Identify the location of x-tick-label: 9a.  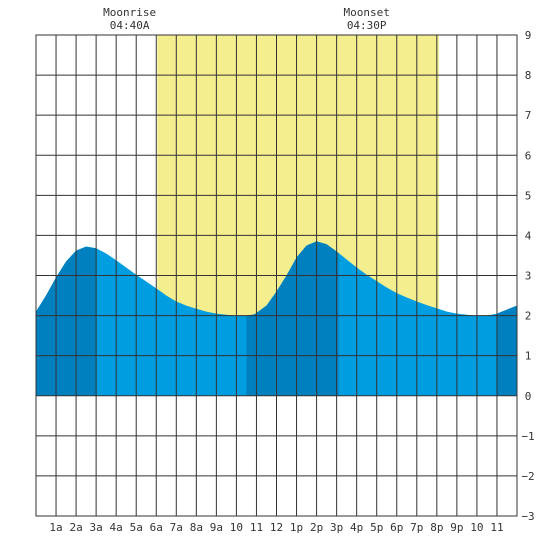
(216, 527).